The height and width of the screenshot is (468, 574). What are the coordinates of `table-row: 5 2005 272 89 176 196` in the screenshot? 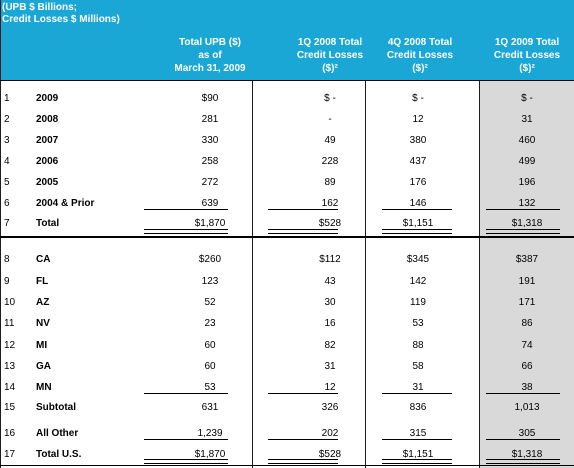 It's located at (287, 184).